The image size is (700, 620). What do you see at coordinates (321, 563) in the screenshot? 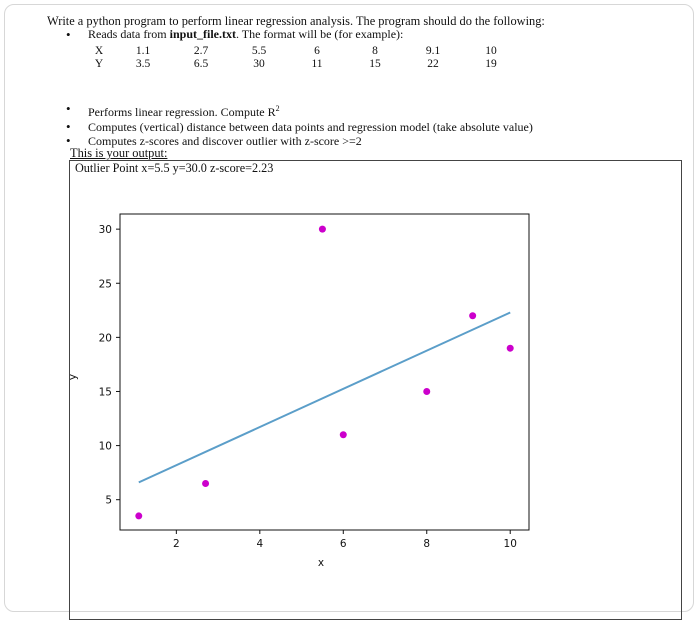
I see `x-axis-label: x` at bounding box center [321, 563].